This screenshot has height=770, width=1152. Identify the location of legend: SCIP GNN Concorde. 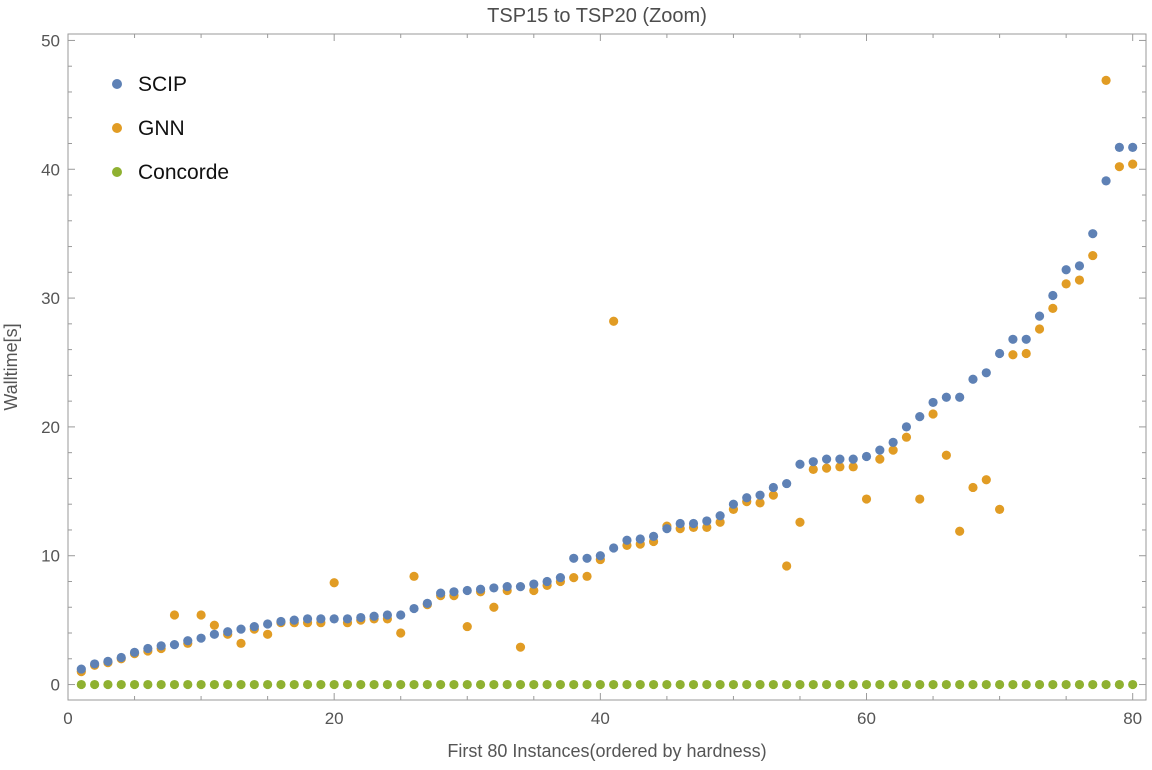
(170, 128).